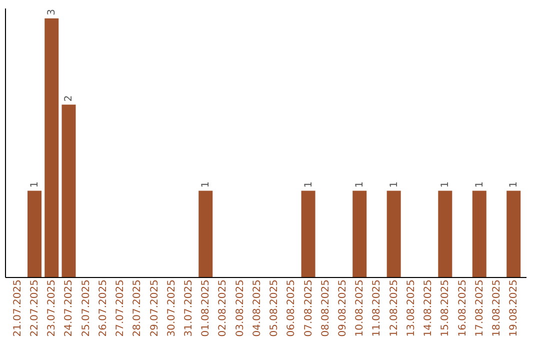 The image size is (540, 340). What do you see at coordinates (342, 308) in the screenshot?
I see `x-tick-label: 09.08.2025` at bounding box center [342, 308].